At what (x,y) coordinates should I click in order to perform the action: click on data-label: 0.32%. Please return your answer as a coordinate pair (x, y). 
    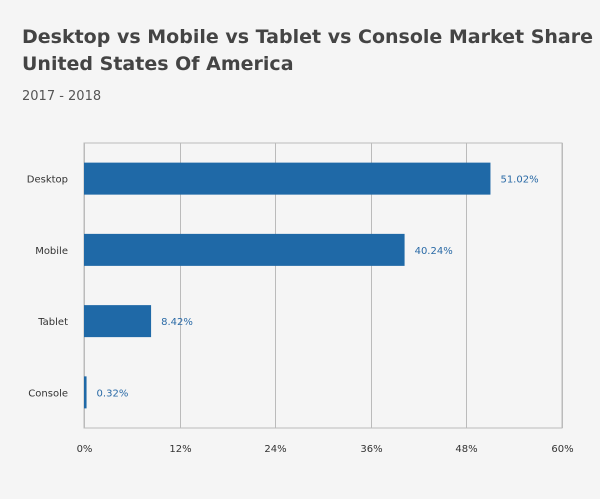
    Looking at the image, I should click on (113, 393).